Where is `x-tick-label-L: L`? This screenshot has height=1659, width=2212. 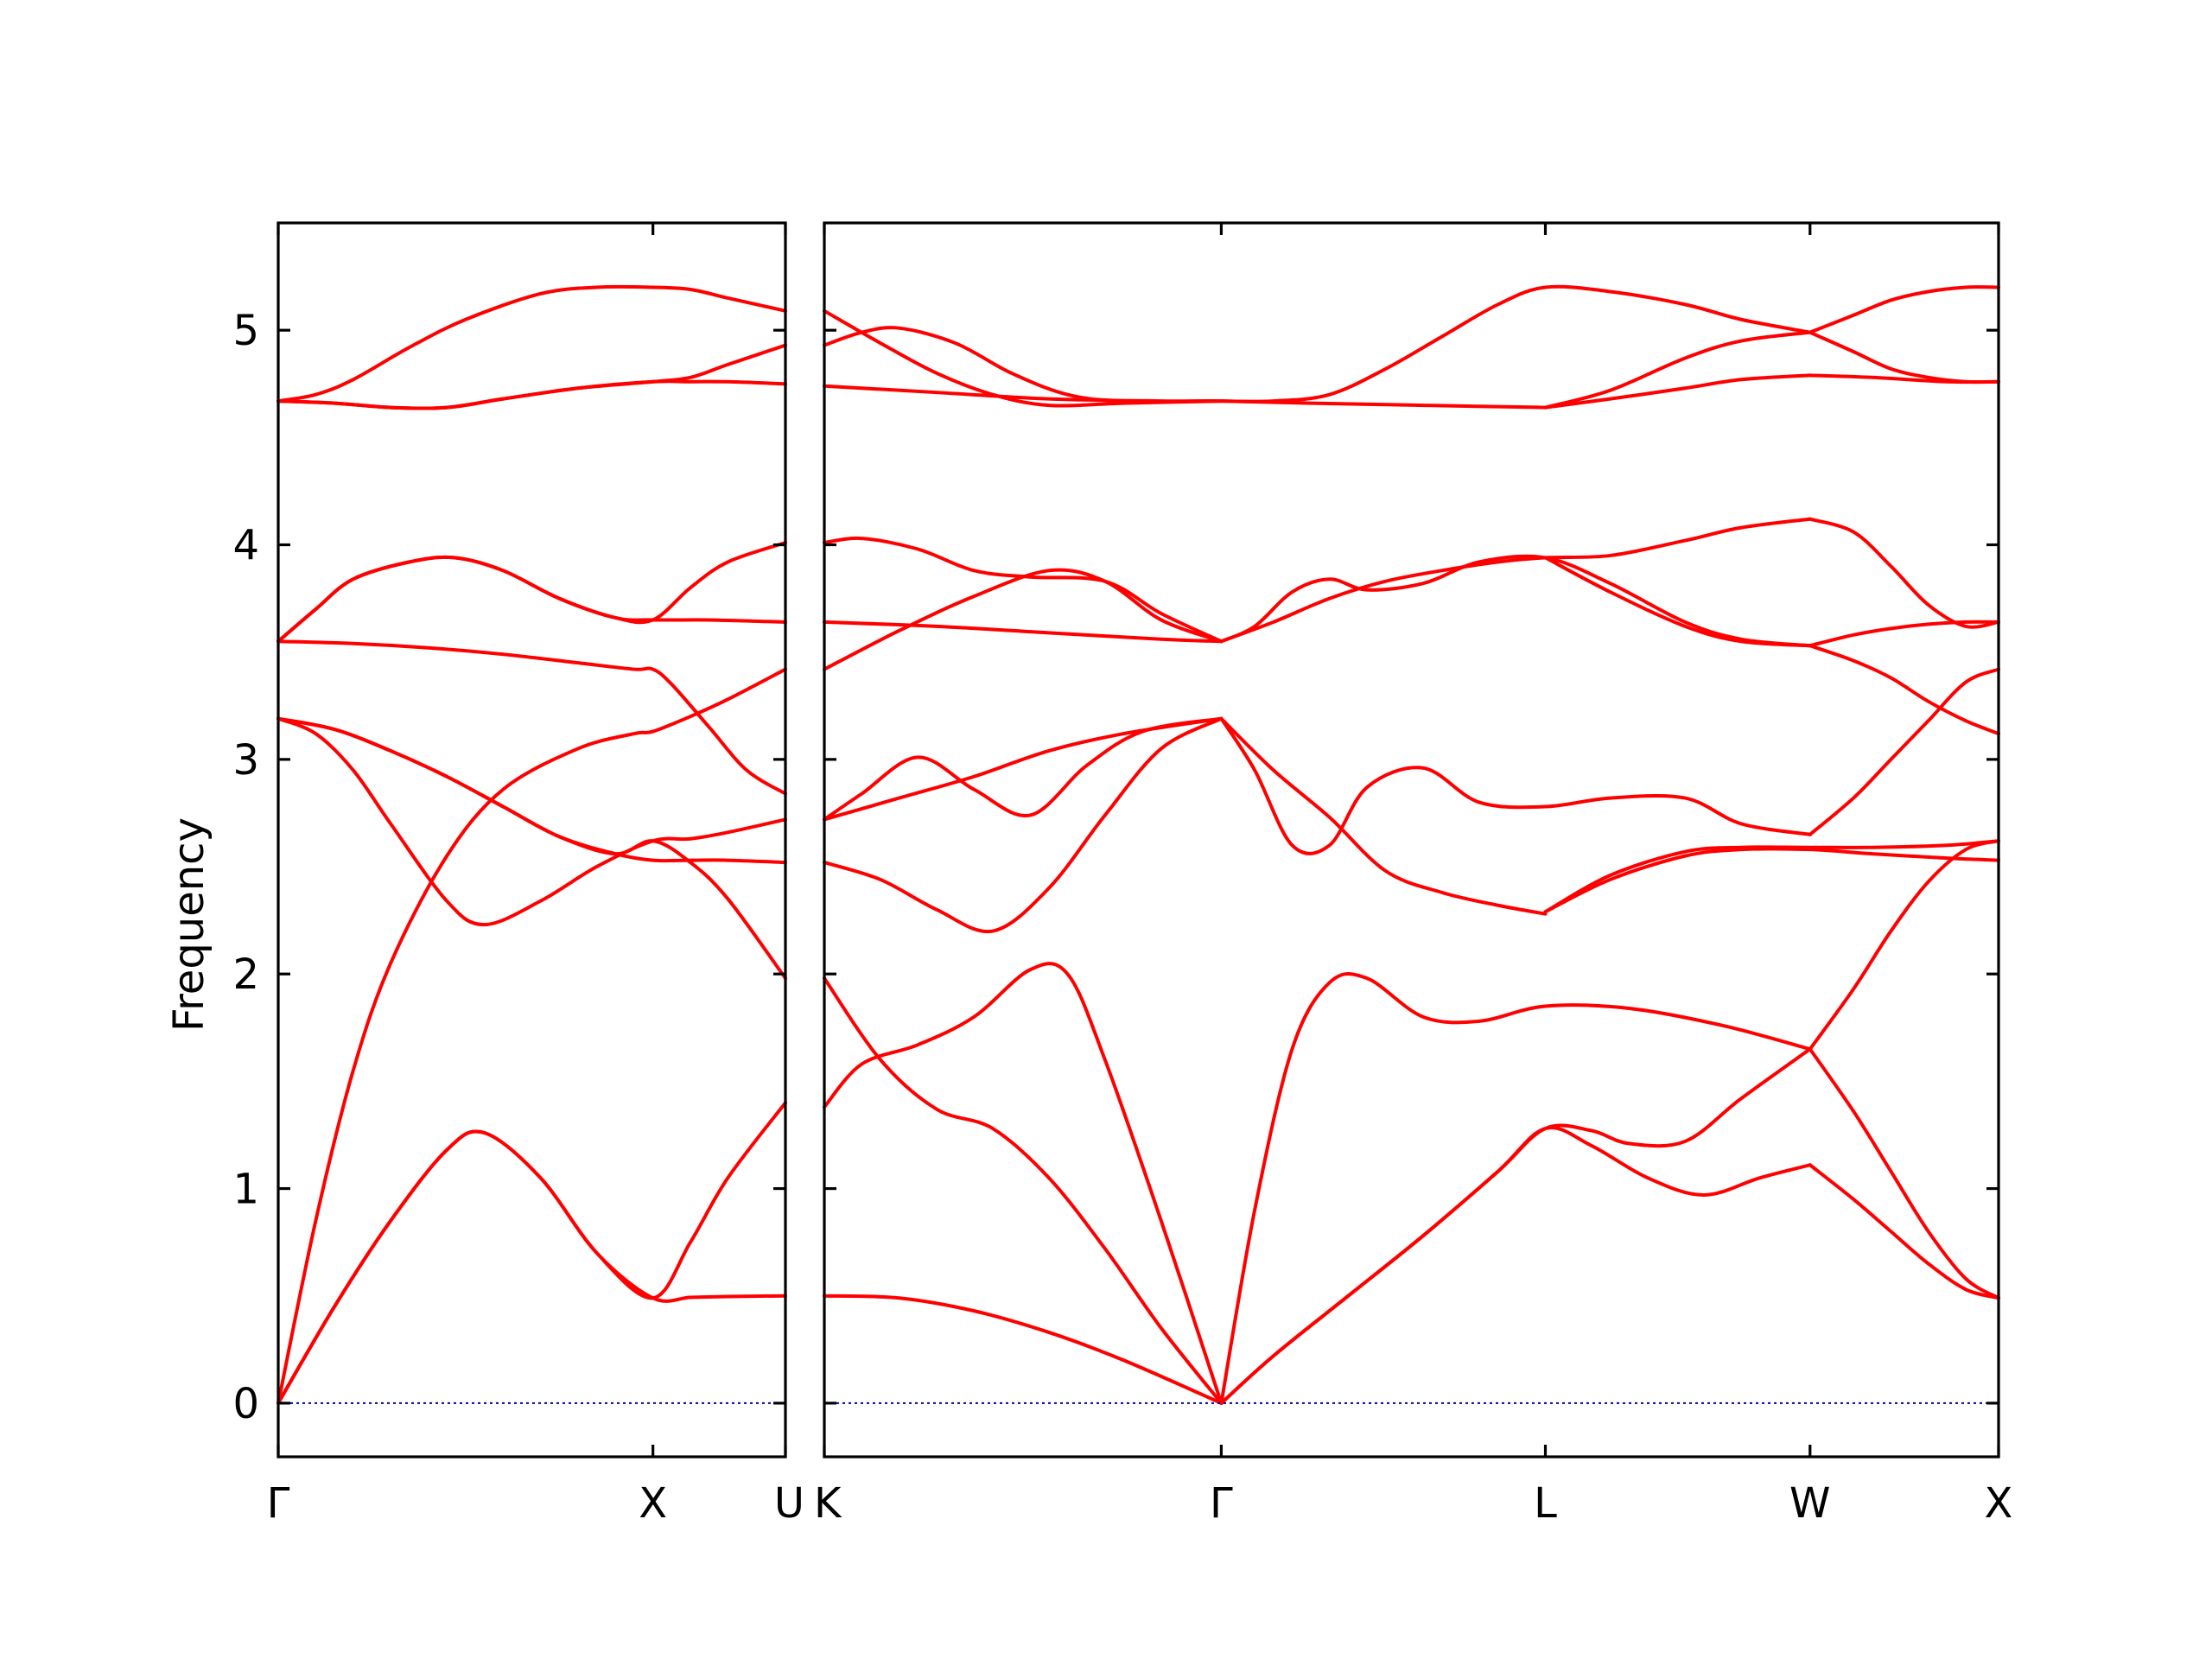
x-tick-label-L: L is located at coordinates (1545, 1503).